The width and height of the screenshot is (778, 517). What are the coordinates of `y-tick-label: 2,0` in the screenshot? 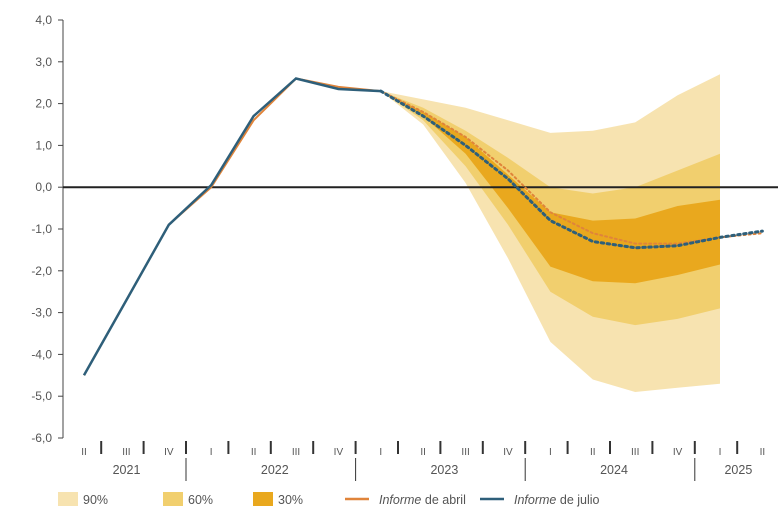 It's located at (43, 104).